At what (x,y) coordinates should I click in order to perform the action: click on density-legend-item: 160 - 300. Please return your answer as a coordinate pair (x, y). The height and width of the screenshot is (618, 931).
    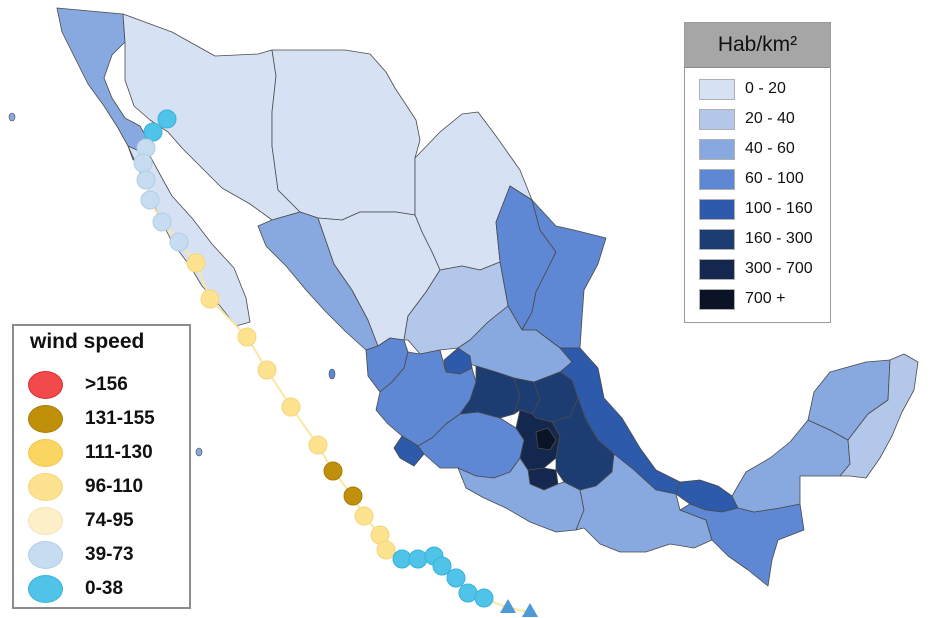
    Looking at the image, I should click on (756, 239).